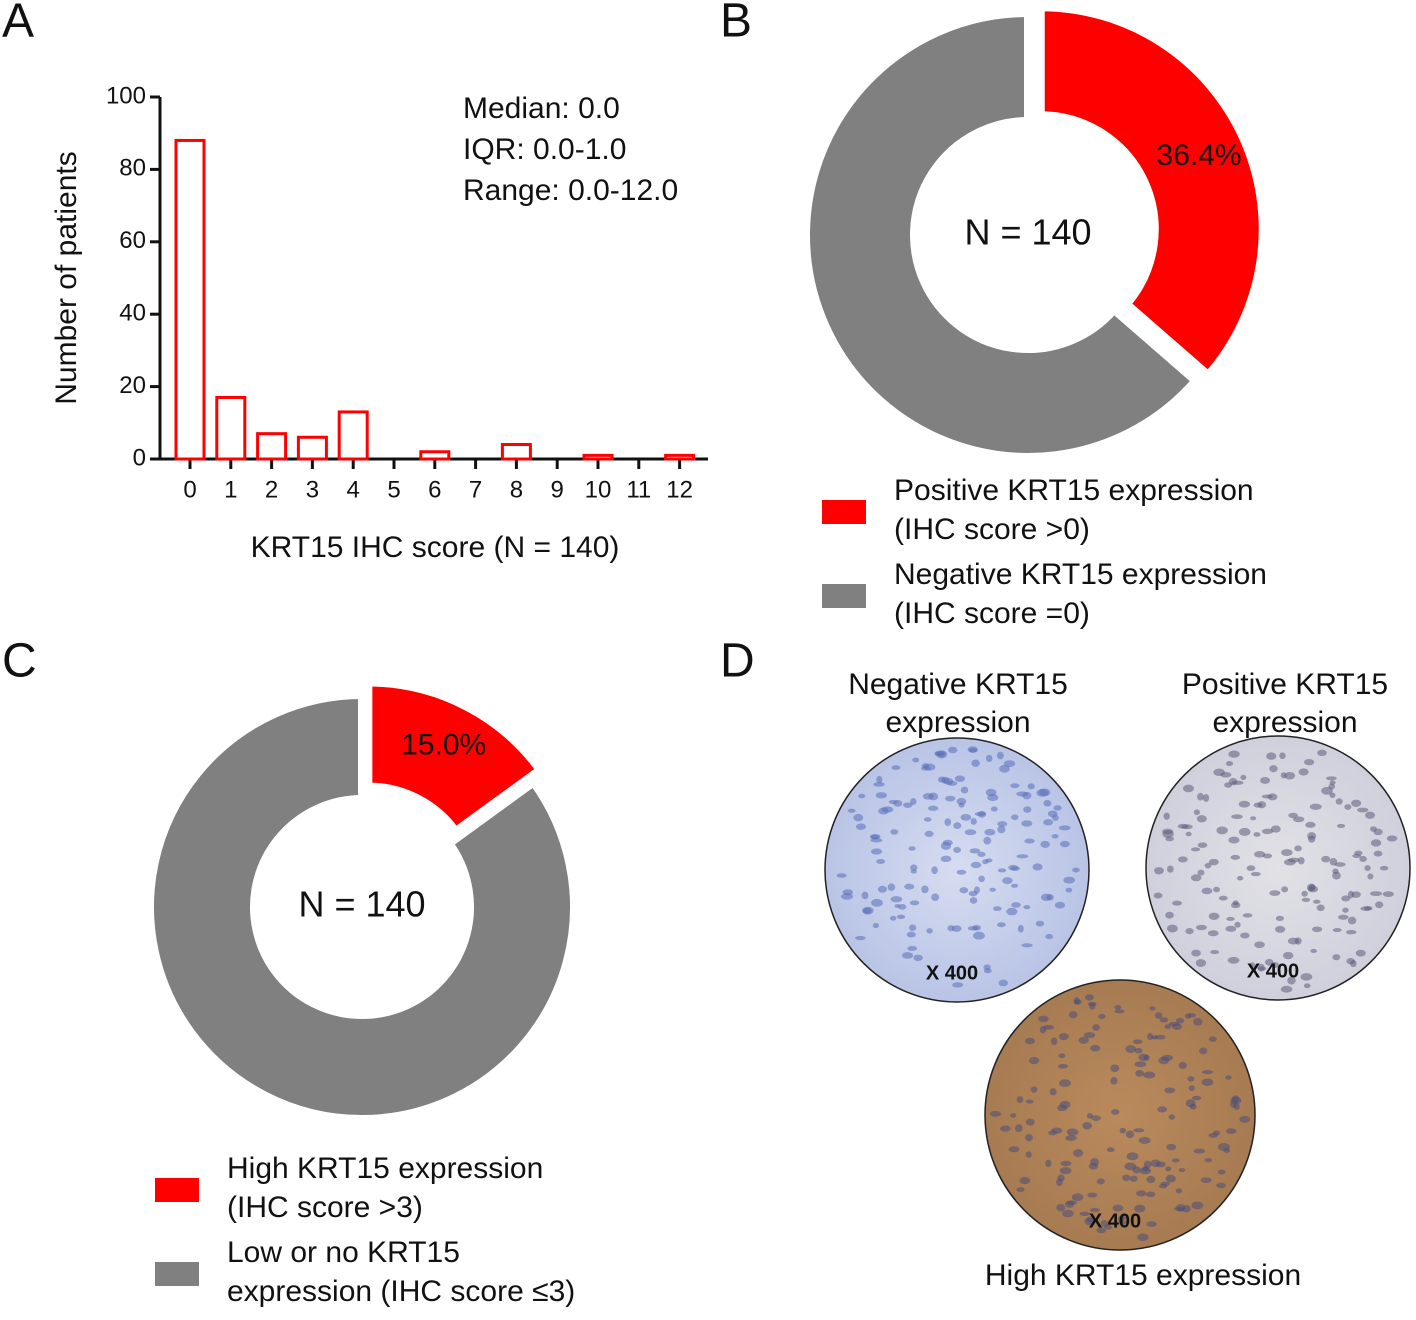 The image size is (1416, 1320). Describe the element at coordinates (992, 529) in the screenshot. I see `legend-label: (IHC score >0)` at that location.